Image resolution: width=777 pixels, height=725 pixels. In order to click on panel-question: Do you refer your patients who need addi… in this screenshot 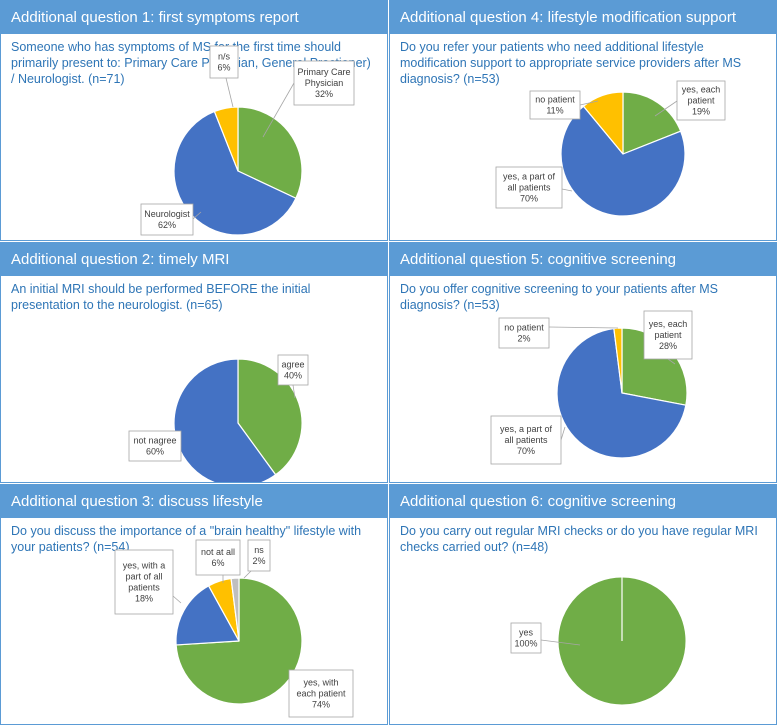, I will do `click(571, 63)`.